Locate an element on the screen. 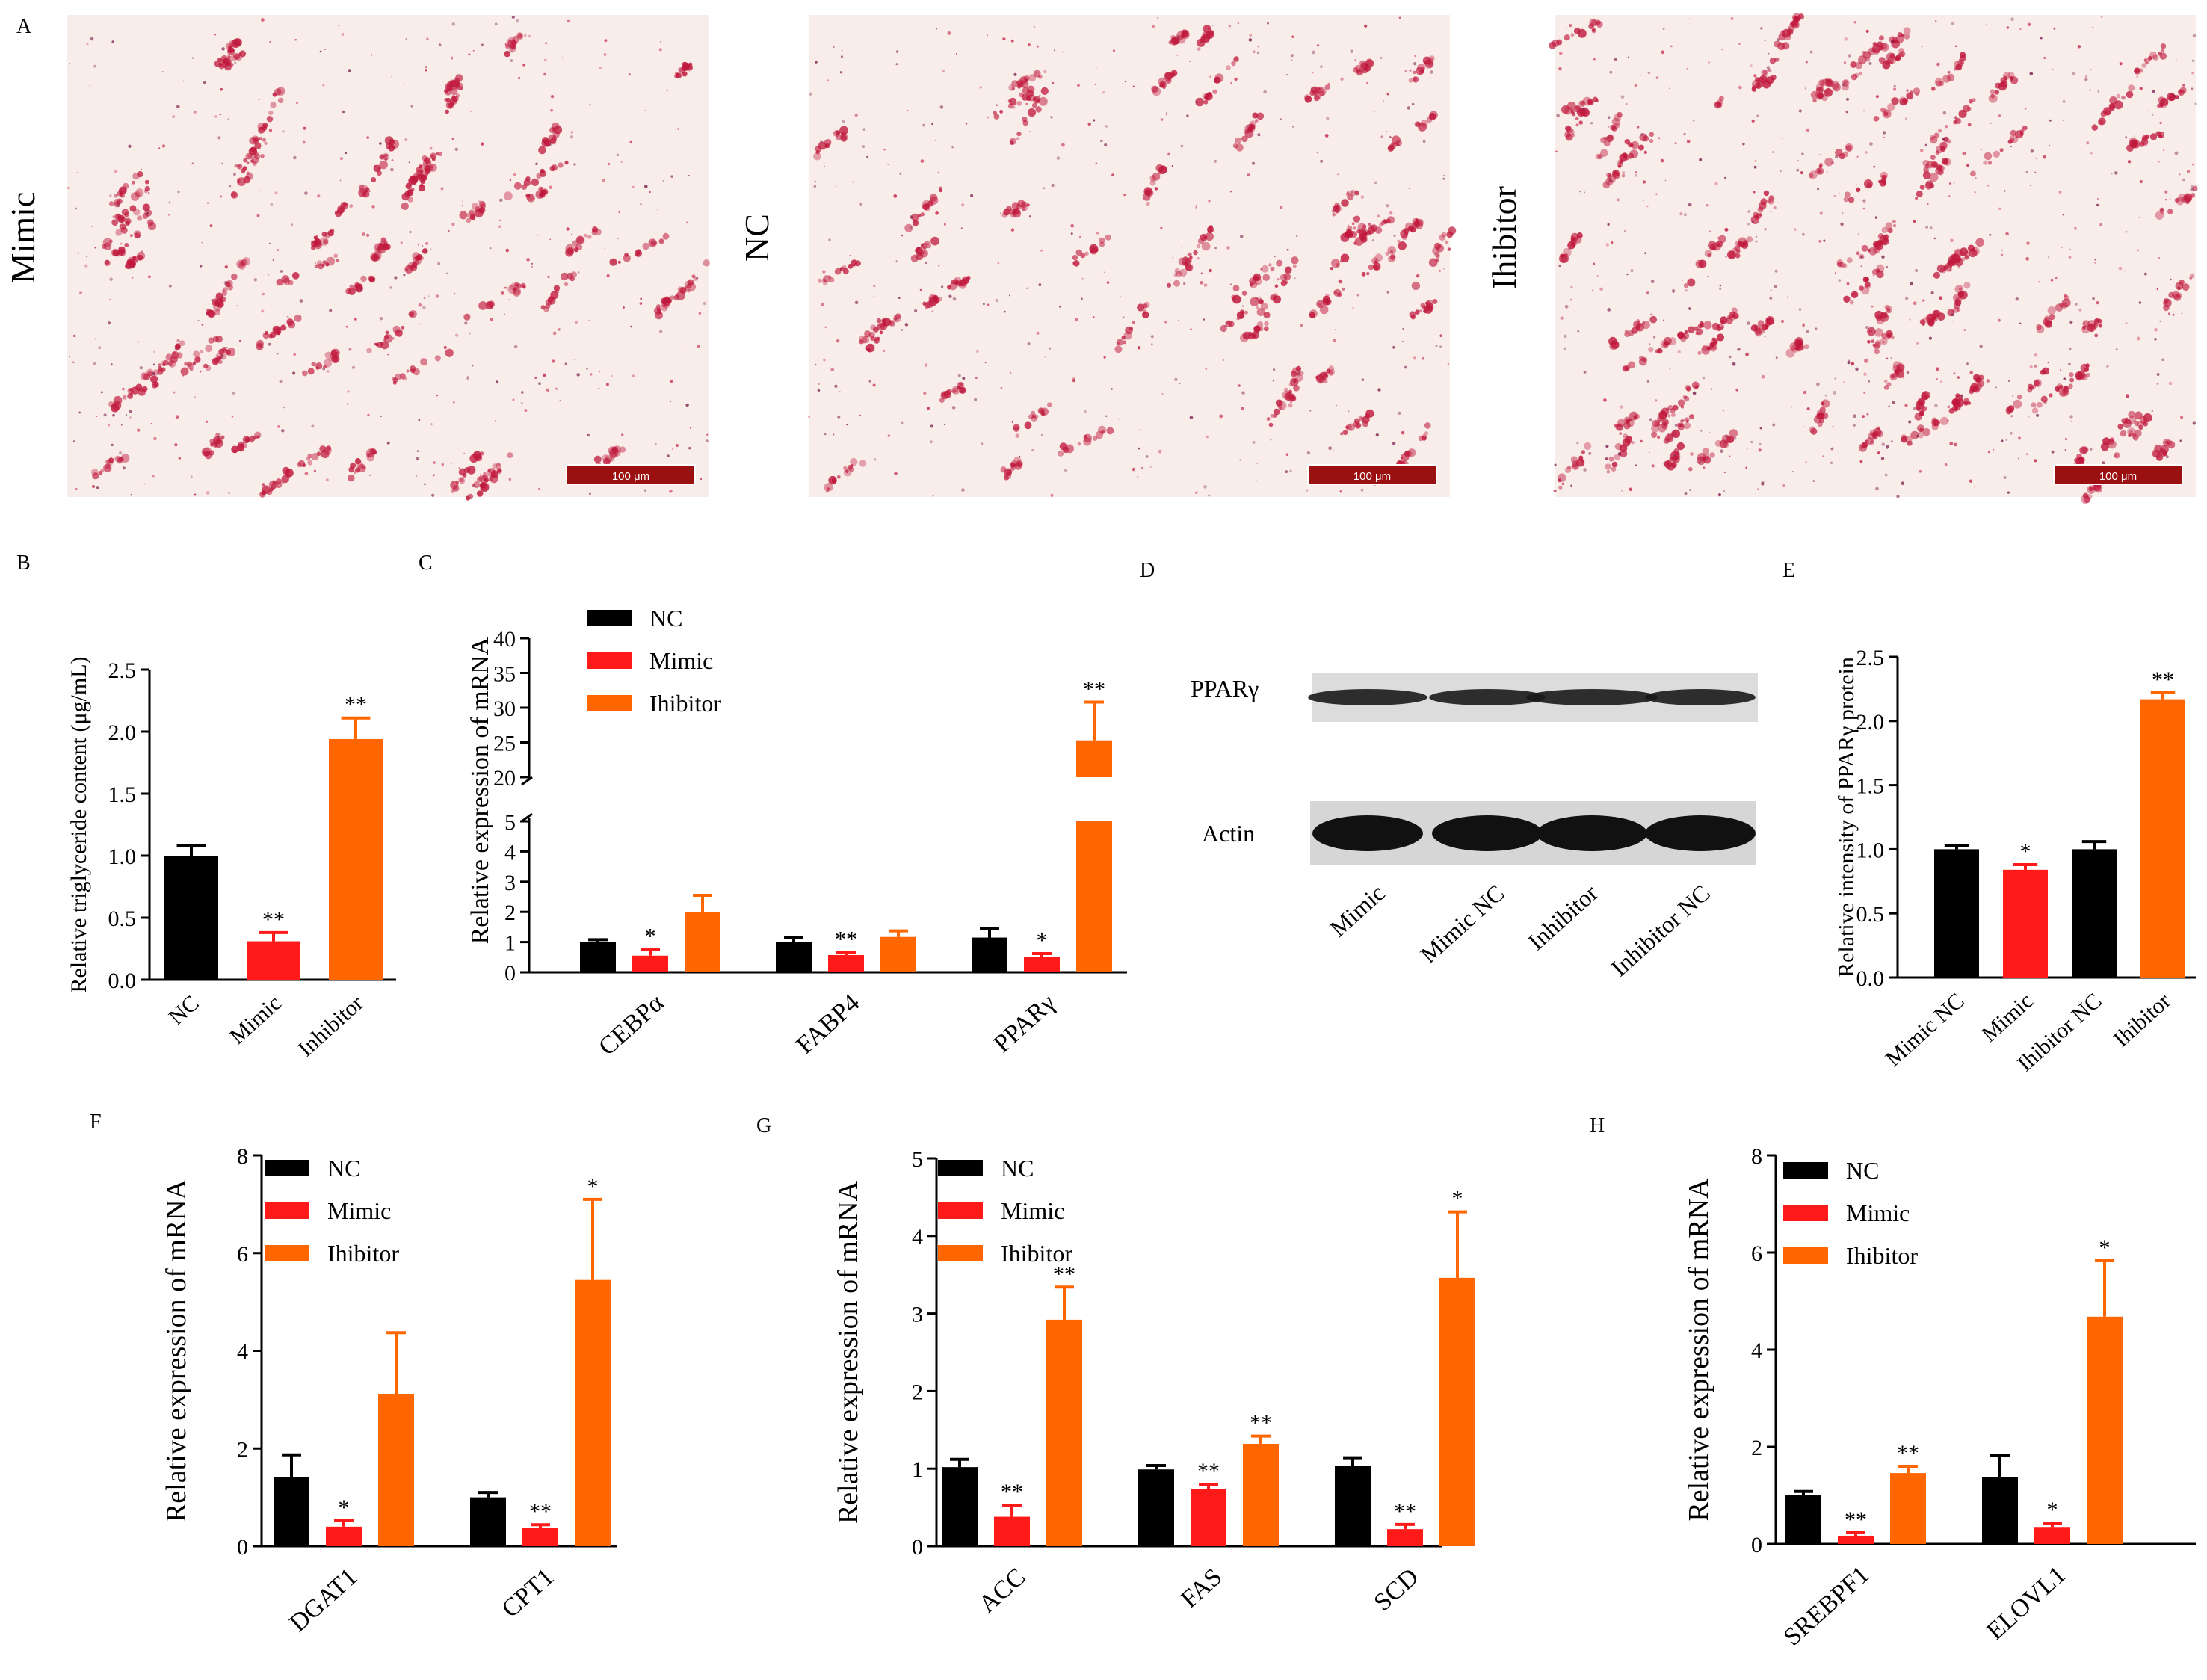  x-tick-label: Ihibitor is located at coordinates (2142, 1020).